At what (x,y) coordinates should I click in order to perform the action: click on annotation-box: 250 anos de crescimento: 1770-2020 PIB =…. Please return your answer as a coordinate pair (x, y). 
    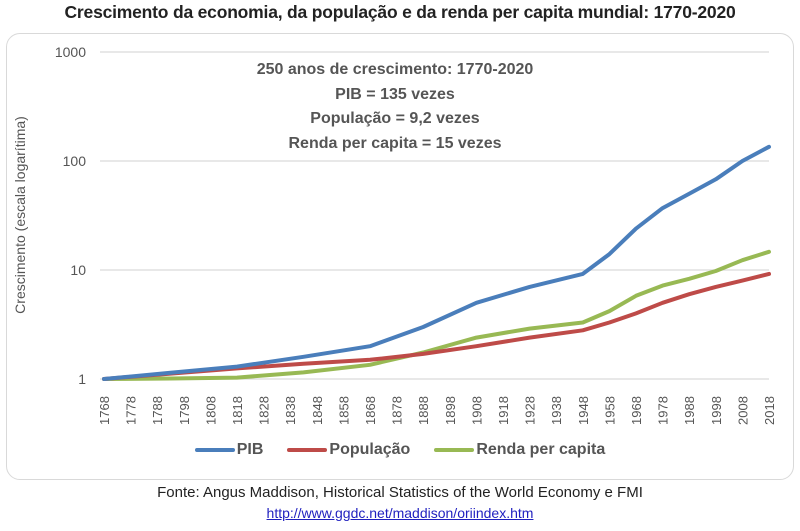
    Looking at the image, I should click on (395, 107).